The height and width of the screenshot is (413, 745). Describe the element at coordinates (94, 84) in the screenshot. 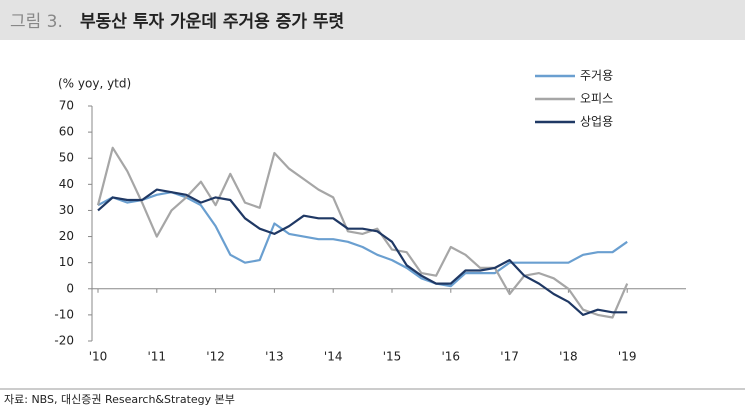

I see `y-axis-label: (% yoy, ytd)` at that location.